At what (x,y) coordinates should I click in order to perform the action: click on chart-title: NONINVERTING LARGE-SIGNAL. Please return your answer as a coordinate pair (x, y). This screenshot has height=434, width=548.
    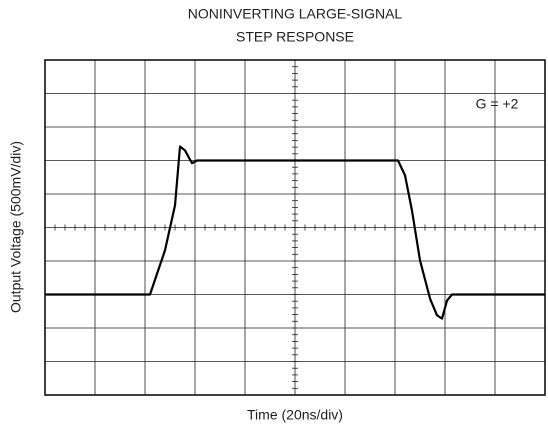
    Looking at the image, I should click on (295, 14).